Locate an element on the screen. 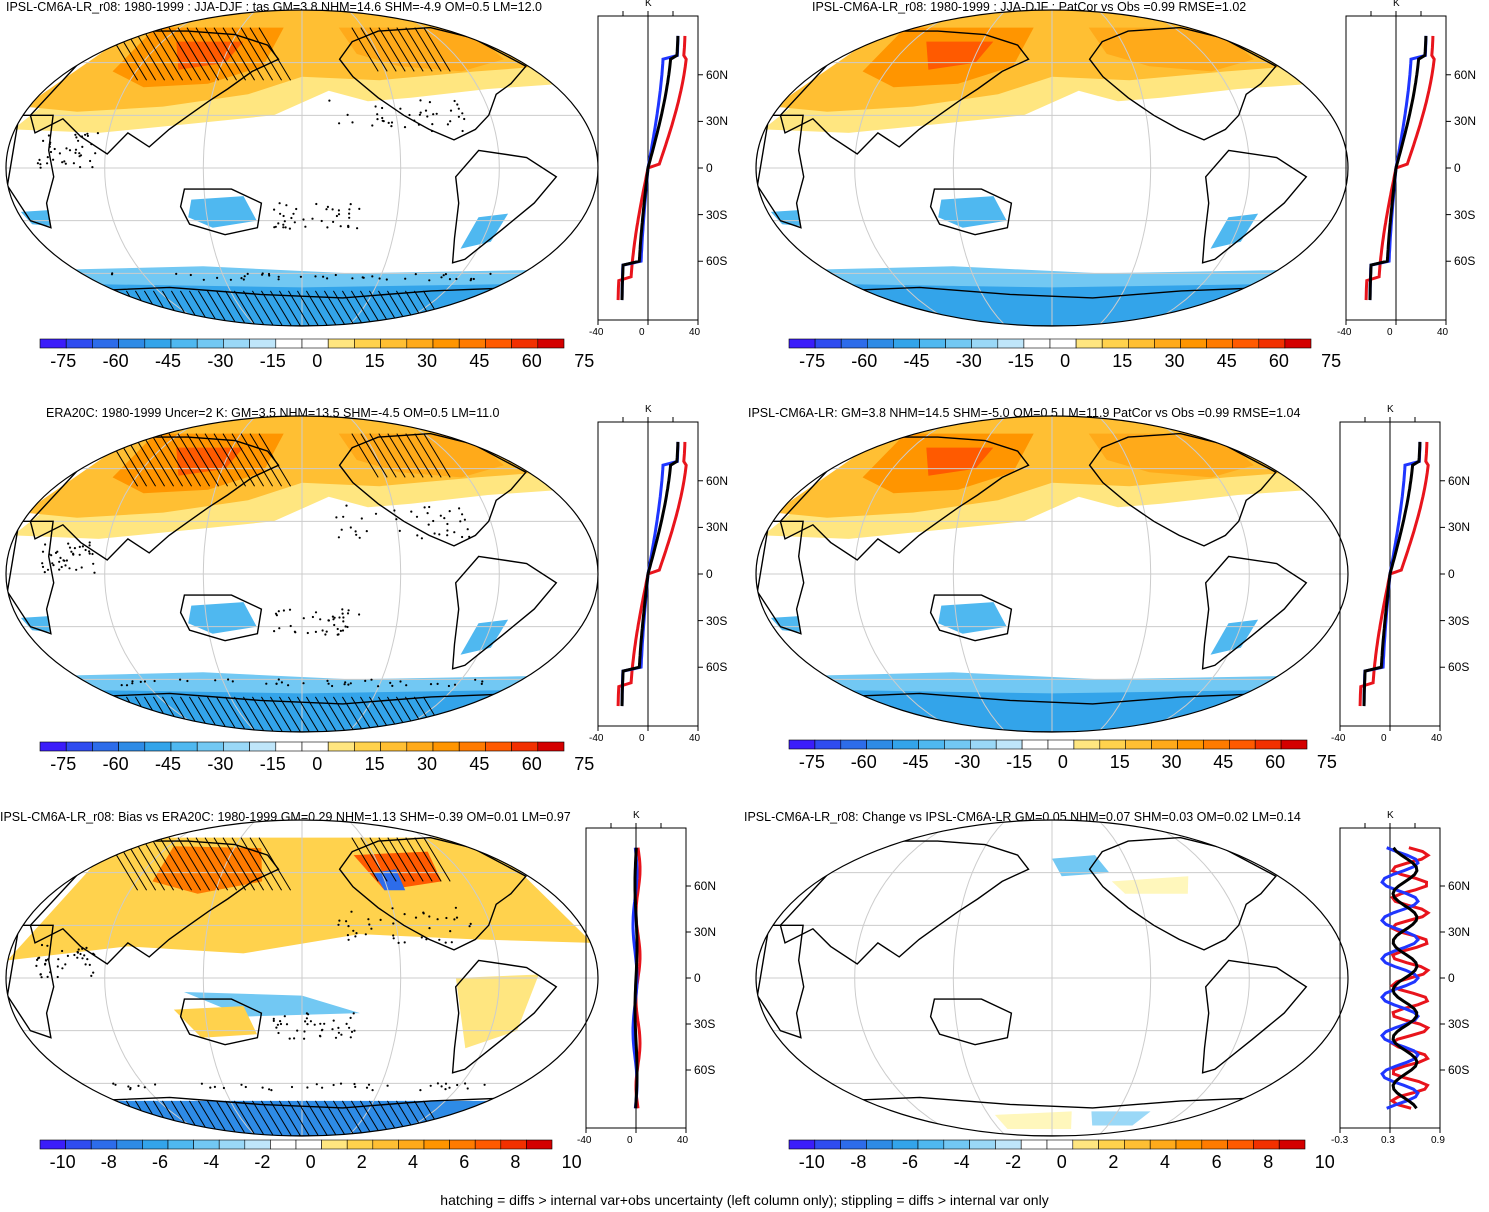 The height and width of the screenshot is (1212, 1489). colorbar-label-3-6: 15 is located at coordinates (374, 764).